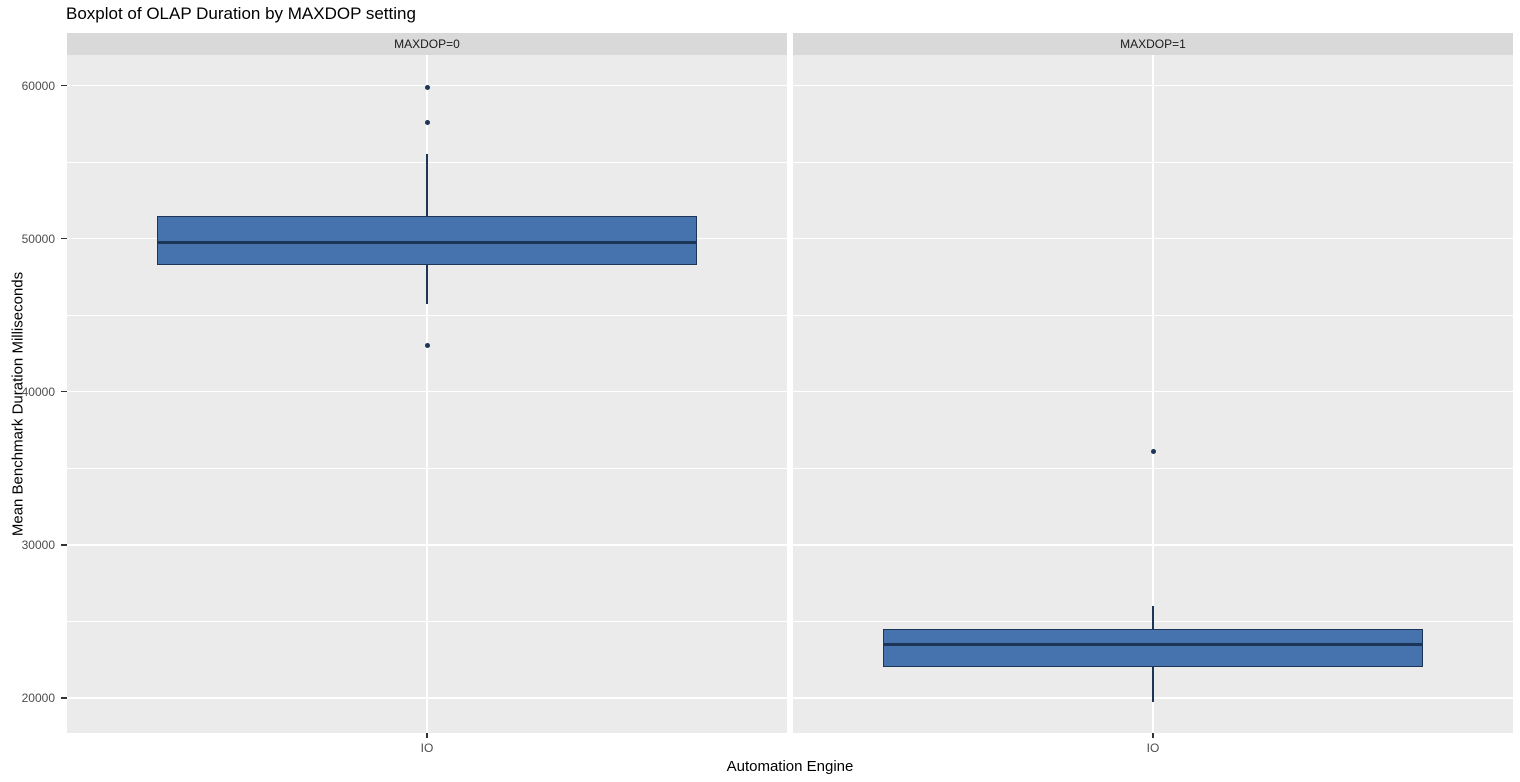 The width and height of the screenshot is (1520, 782). I want to click on x-axis-title: Automation Engine, so click(790, 766).